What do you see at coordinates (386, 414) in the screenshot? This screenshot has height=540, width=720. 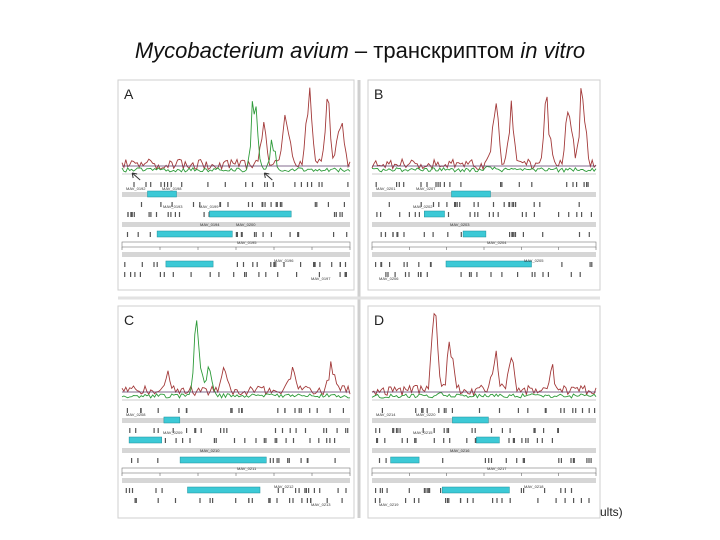 I see `gene-label: MAV_0214` at bounding box center [386, 414].